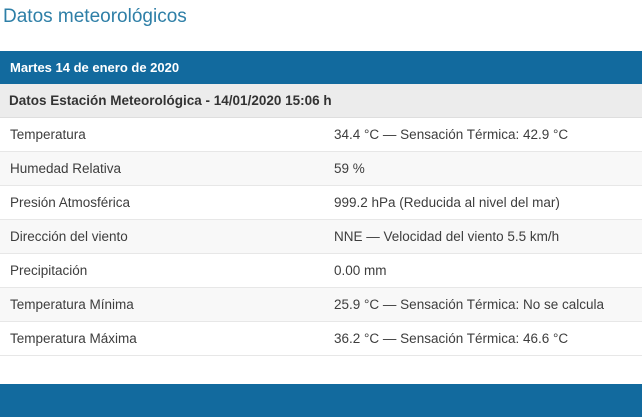 Image resolution: width=642 pixels, height=417 pixels. I want to click on date-section-header: Martes 14 de enero de 2020, so click(321, 67).